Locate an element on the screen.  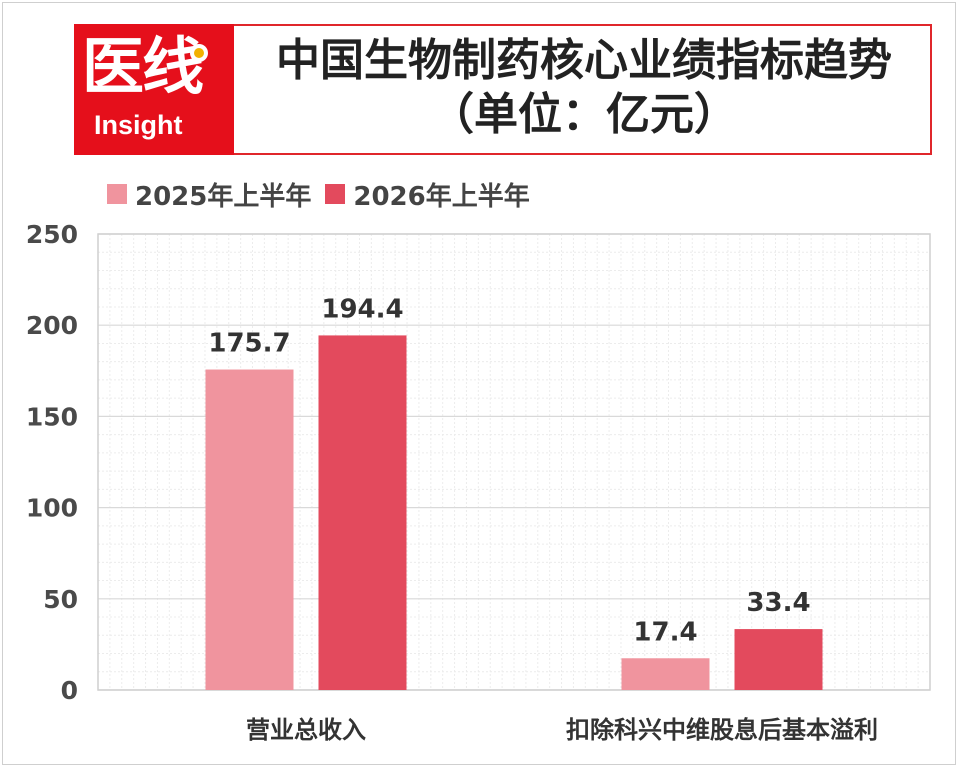
legend-item-2025: 2025年上半年 is located at coordinates (209, 194).